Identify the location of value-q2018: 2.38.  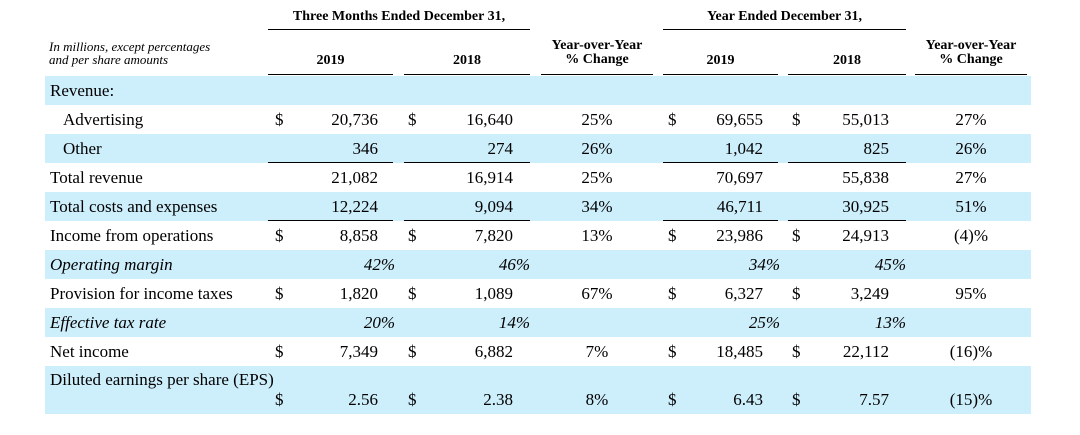
(498, 399).